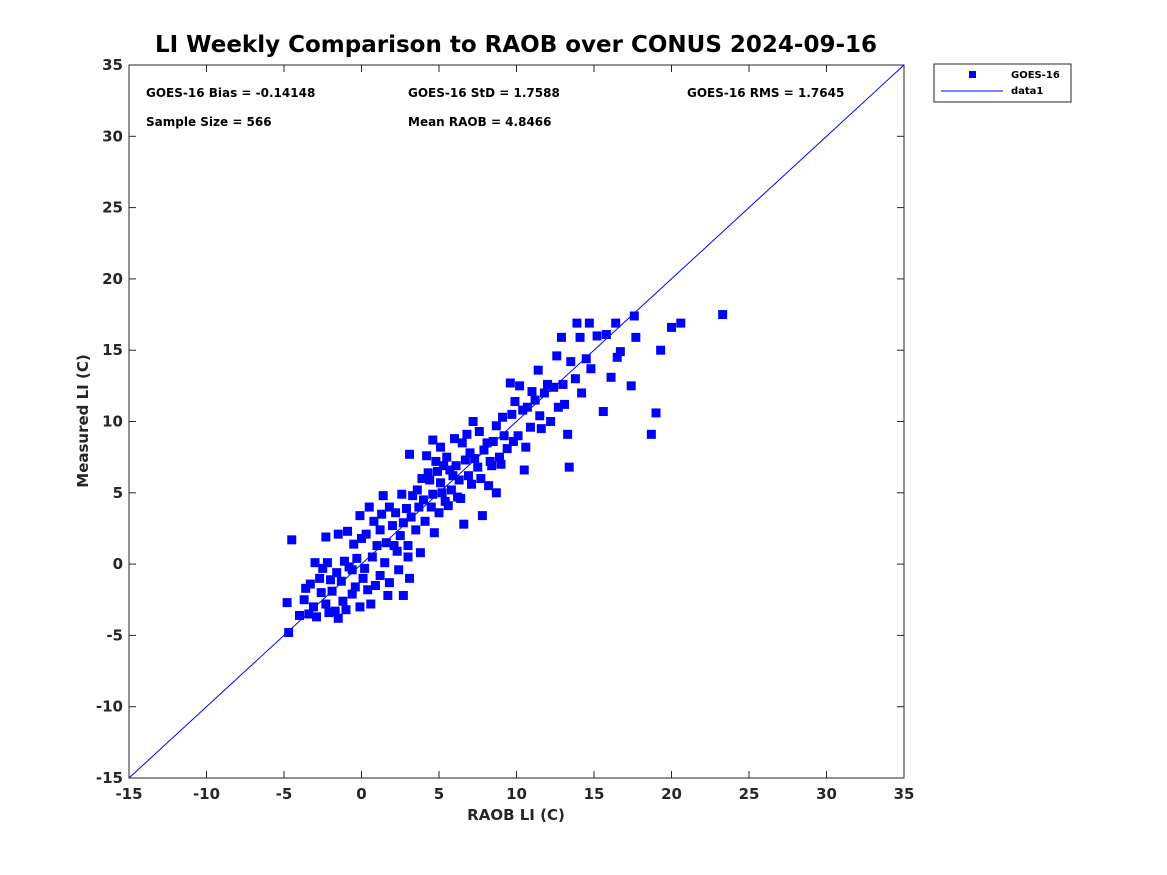 The height and width of the screenshot is (875, 1167). Describe the element at coordinates (516, 794) in the screenshot. I see `x-tick-label: 10` at that location.